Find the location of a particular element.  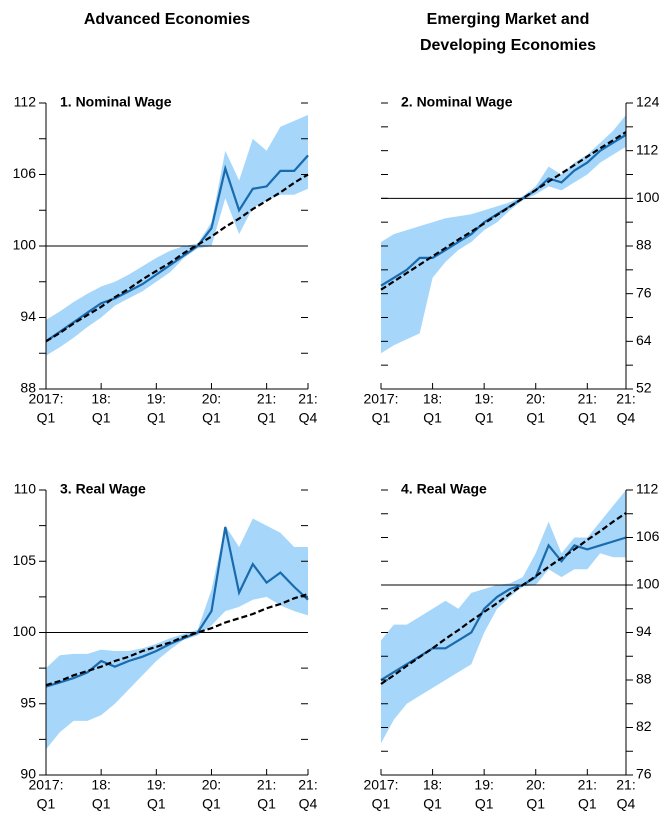

column-title: Advanced Economies is located at coordinates (167, 19).